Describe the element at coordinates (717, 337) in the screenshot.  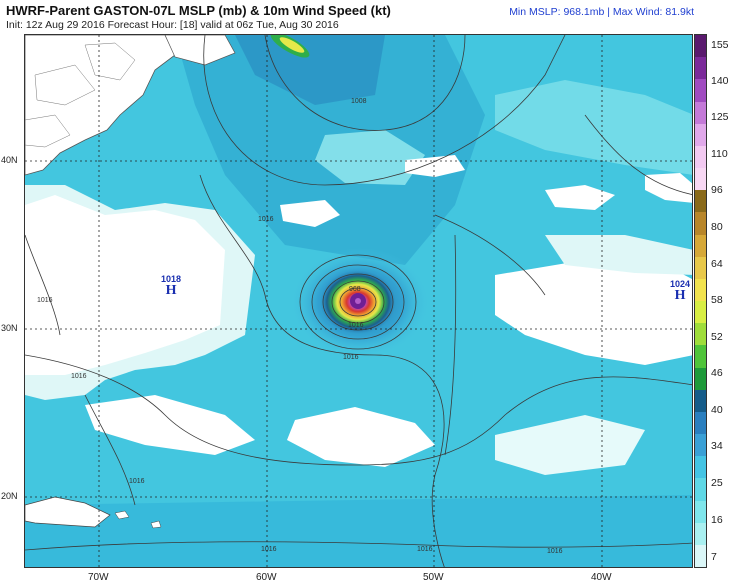
I see `colorbar-label: 52` at that location.